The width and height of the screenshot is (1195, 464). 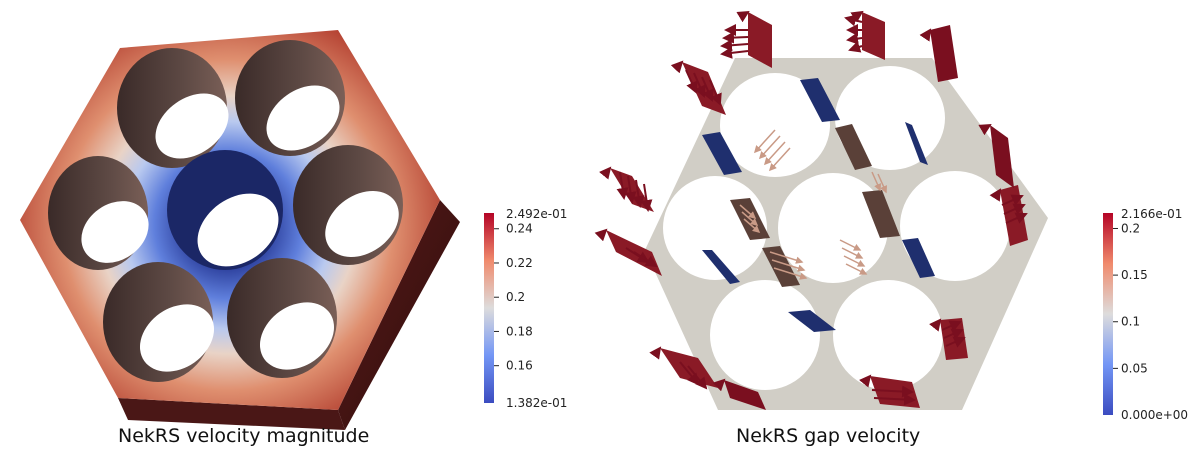 What do you see at coordinates (519, 331) in the screenshot?
I see `colorbar-tick-label: 0.18` at bounding box center [519, 331].